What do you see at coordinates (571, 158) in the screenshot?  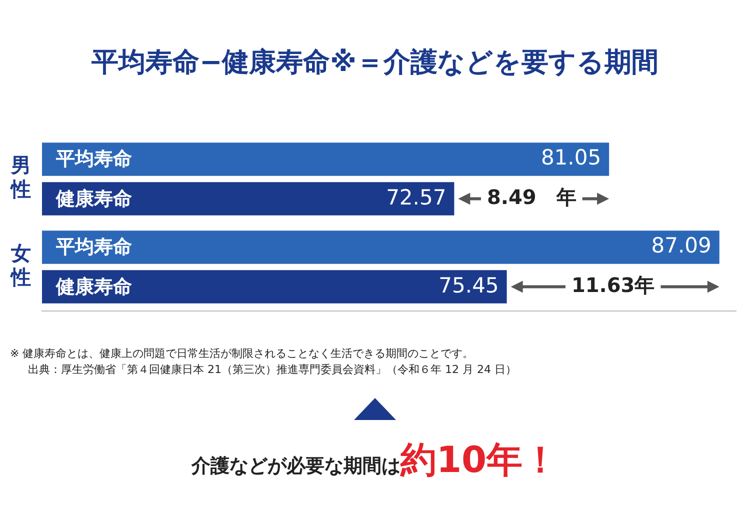 I see `data-label: 81.05` at bounding box center [571, 158].